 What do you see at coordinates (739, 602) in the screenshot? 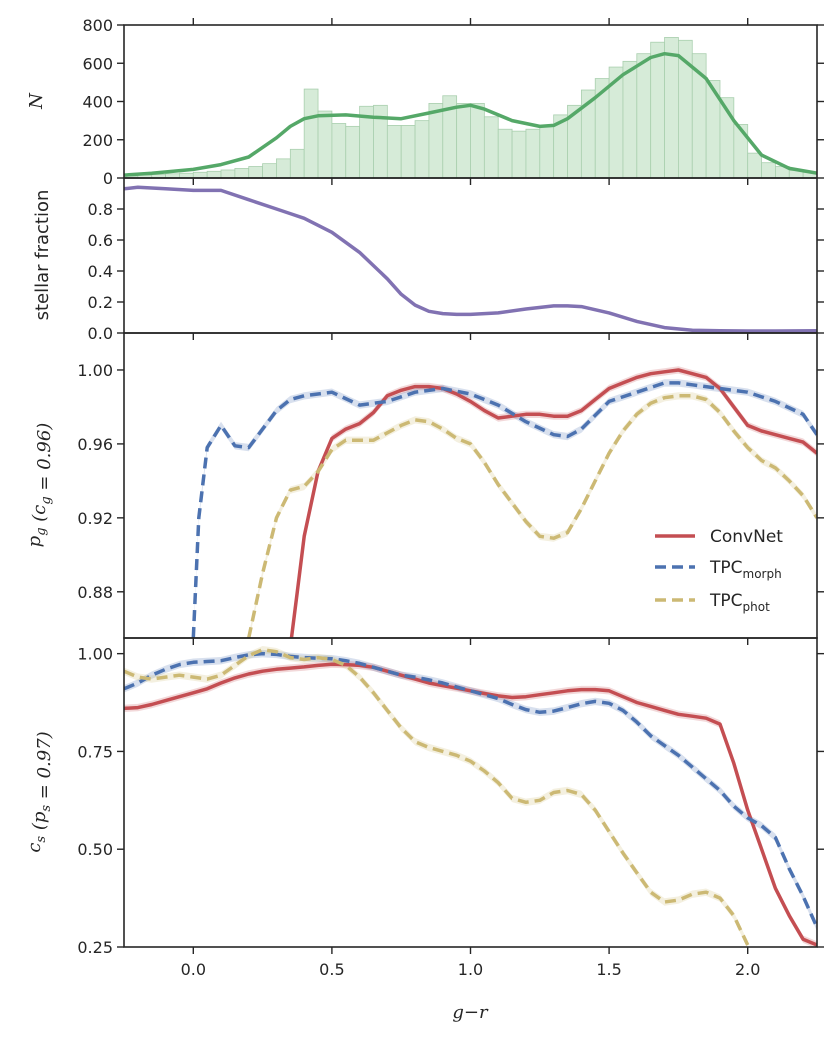
I see `legend-tpc-phot-label: TPCphot` at bounding box center [739, 602].